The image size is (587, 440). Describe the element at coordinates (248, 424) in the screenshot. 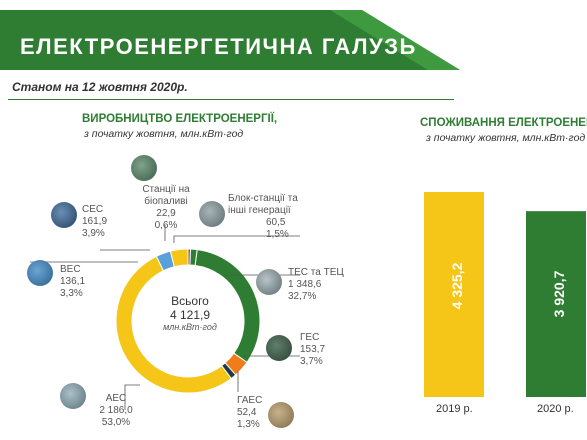

I see `label-gaes-pct: 1,3%` at that location.